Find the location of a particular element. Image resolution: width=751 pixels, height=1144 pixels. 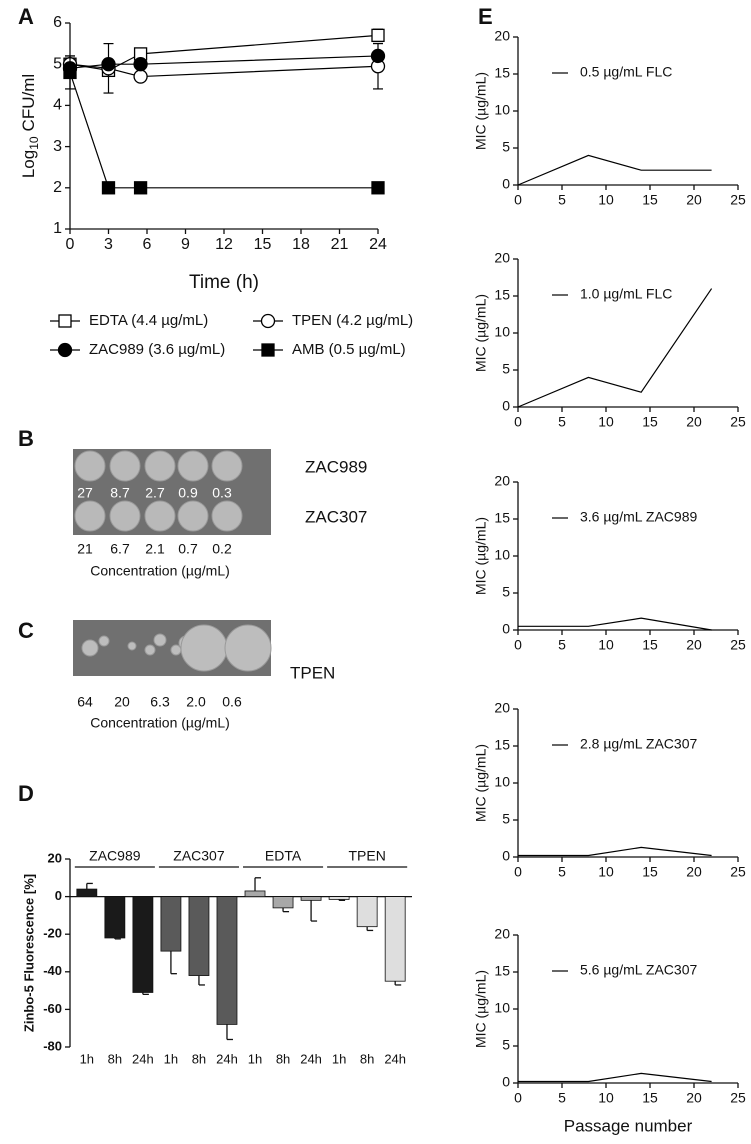

panel-letter: D is located at coordinates (26, 793).